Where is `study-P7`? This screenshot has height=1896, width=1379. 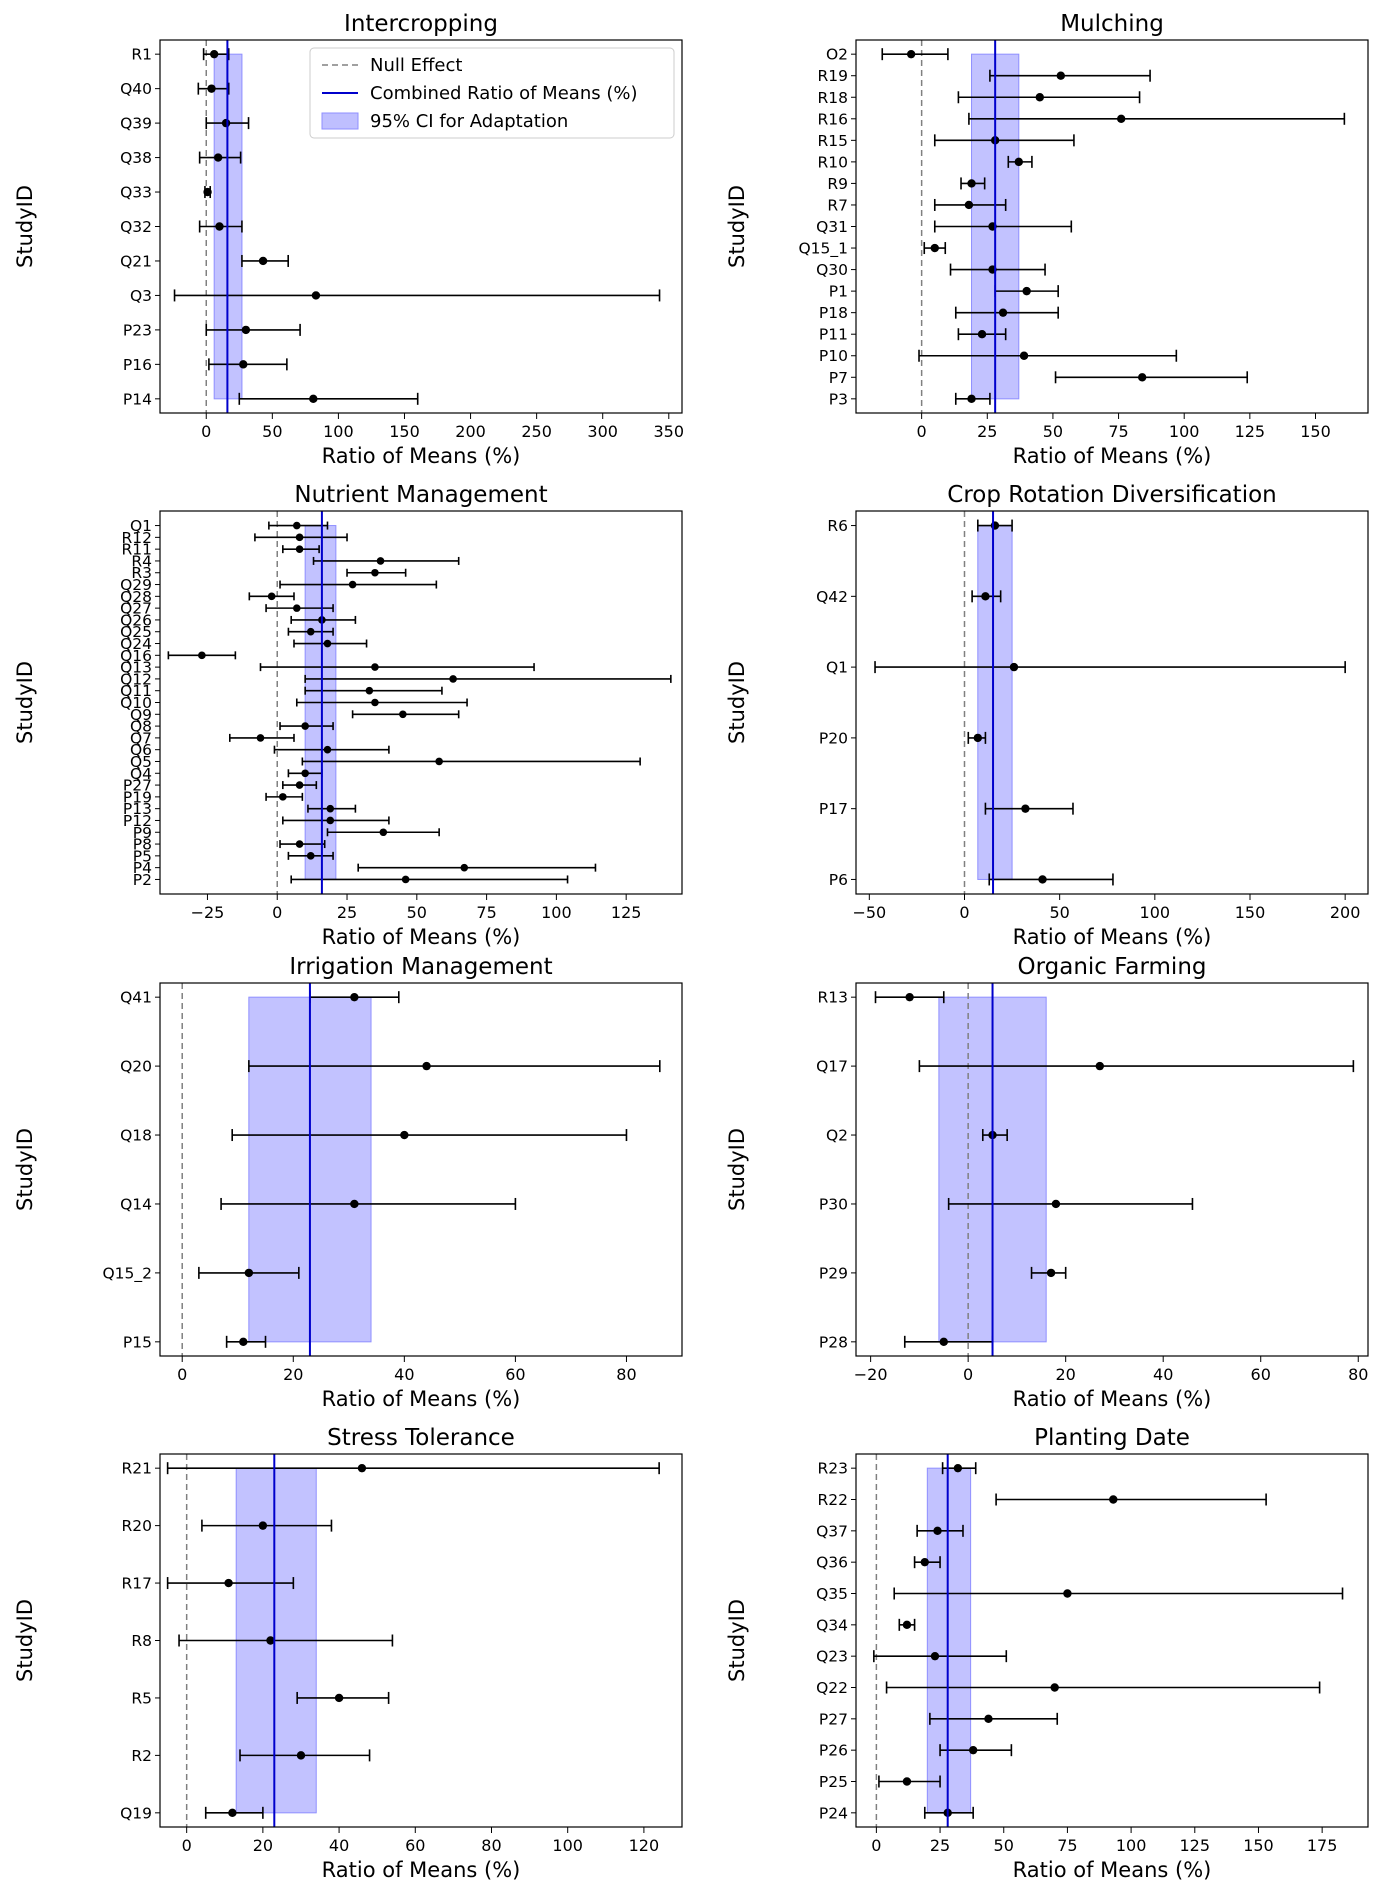 study-P7 is located at coordinates (1151, 377).